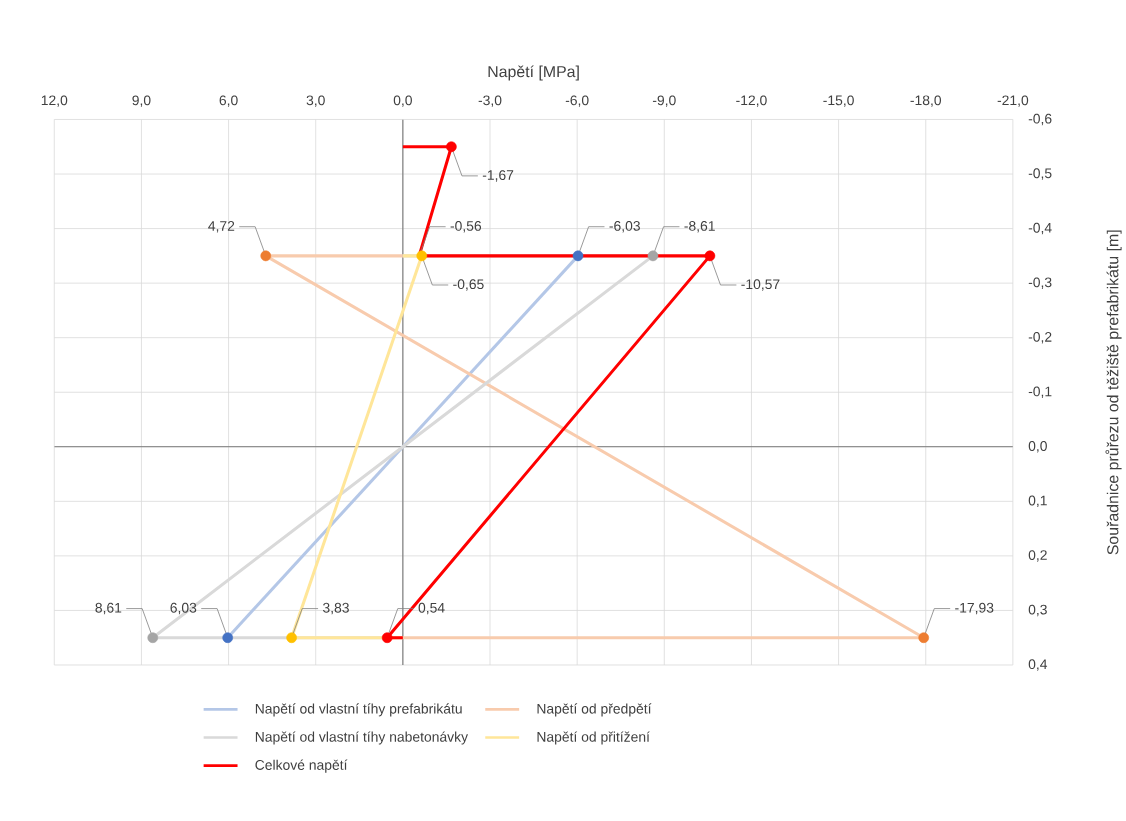  Describe the element at coordinates (1040, 174) in the screenshot. I see `y-tick-label: -0,5` at that location.